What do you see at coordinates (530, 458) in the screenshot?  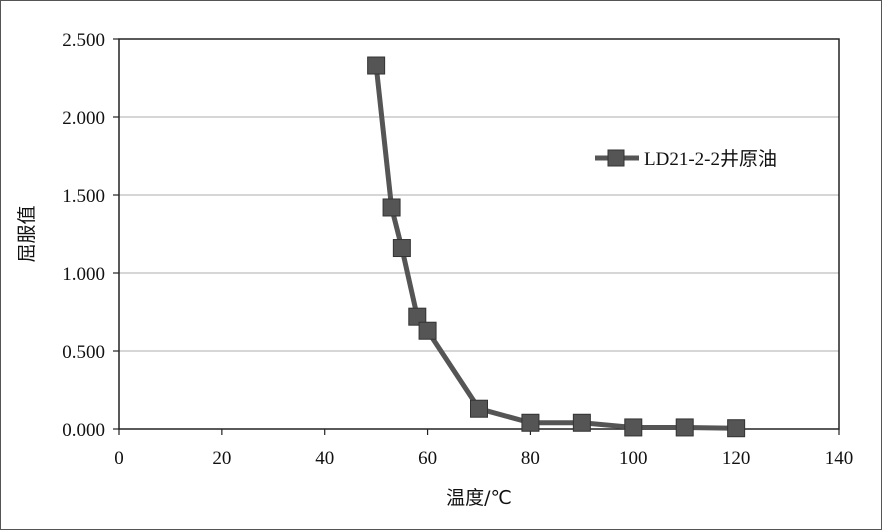 I see `x-tick-label: 80` at bounding box center [530, 458].